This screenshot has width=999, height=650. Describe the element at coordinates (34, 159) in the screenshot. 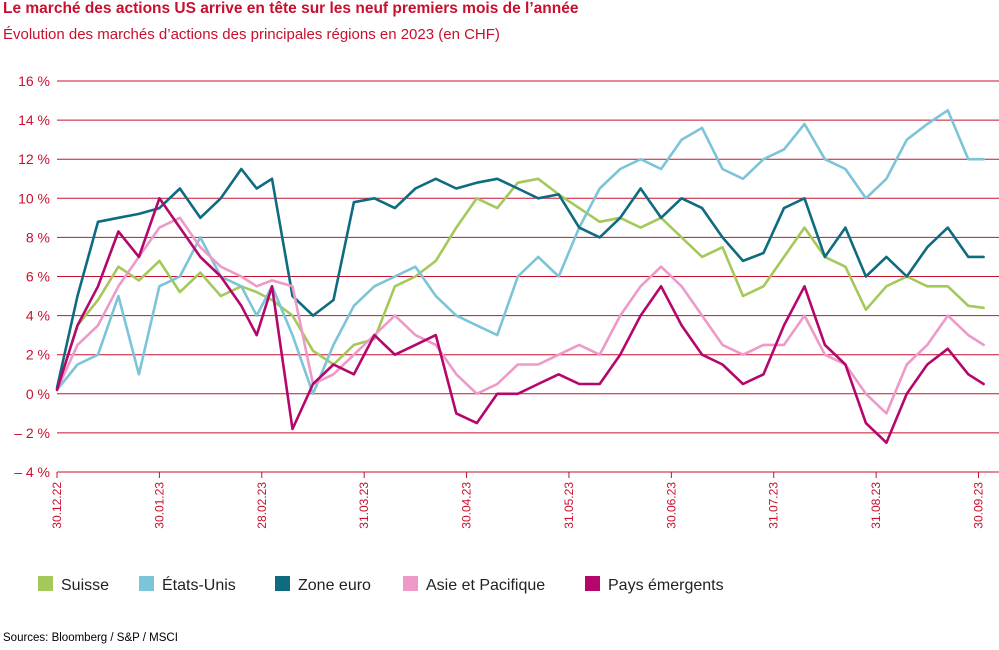

I see `y-tick-label: 12 %` at that location.